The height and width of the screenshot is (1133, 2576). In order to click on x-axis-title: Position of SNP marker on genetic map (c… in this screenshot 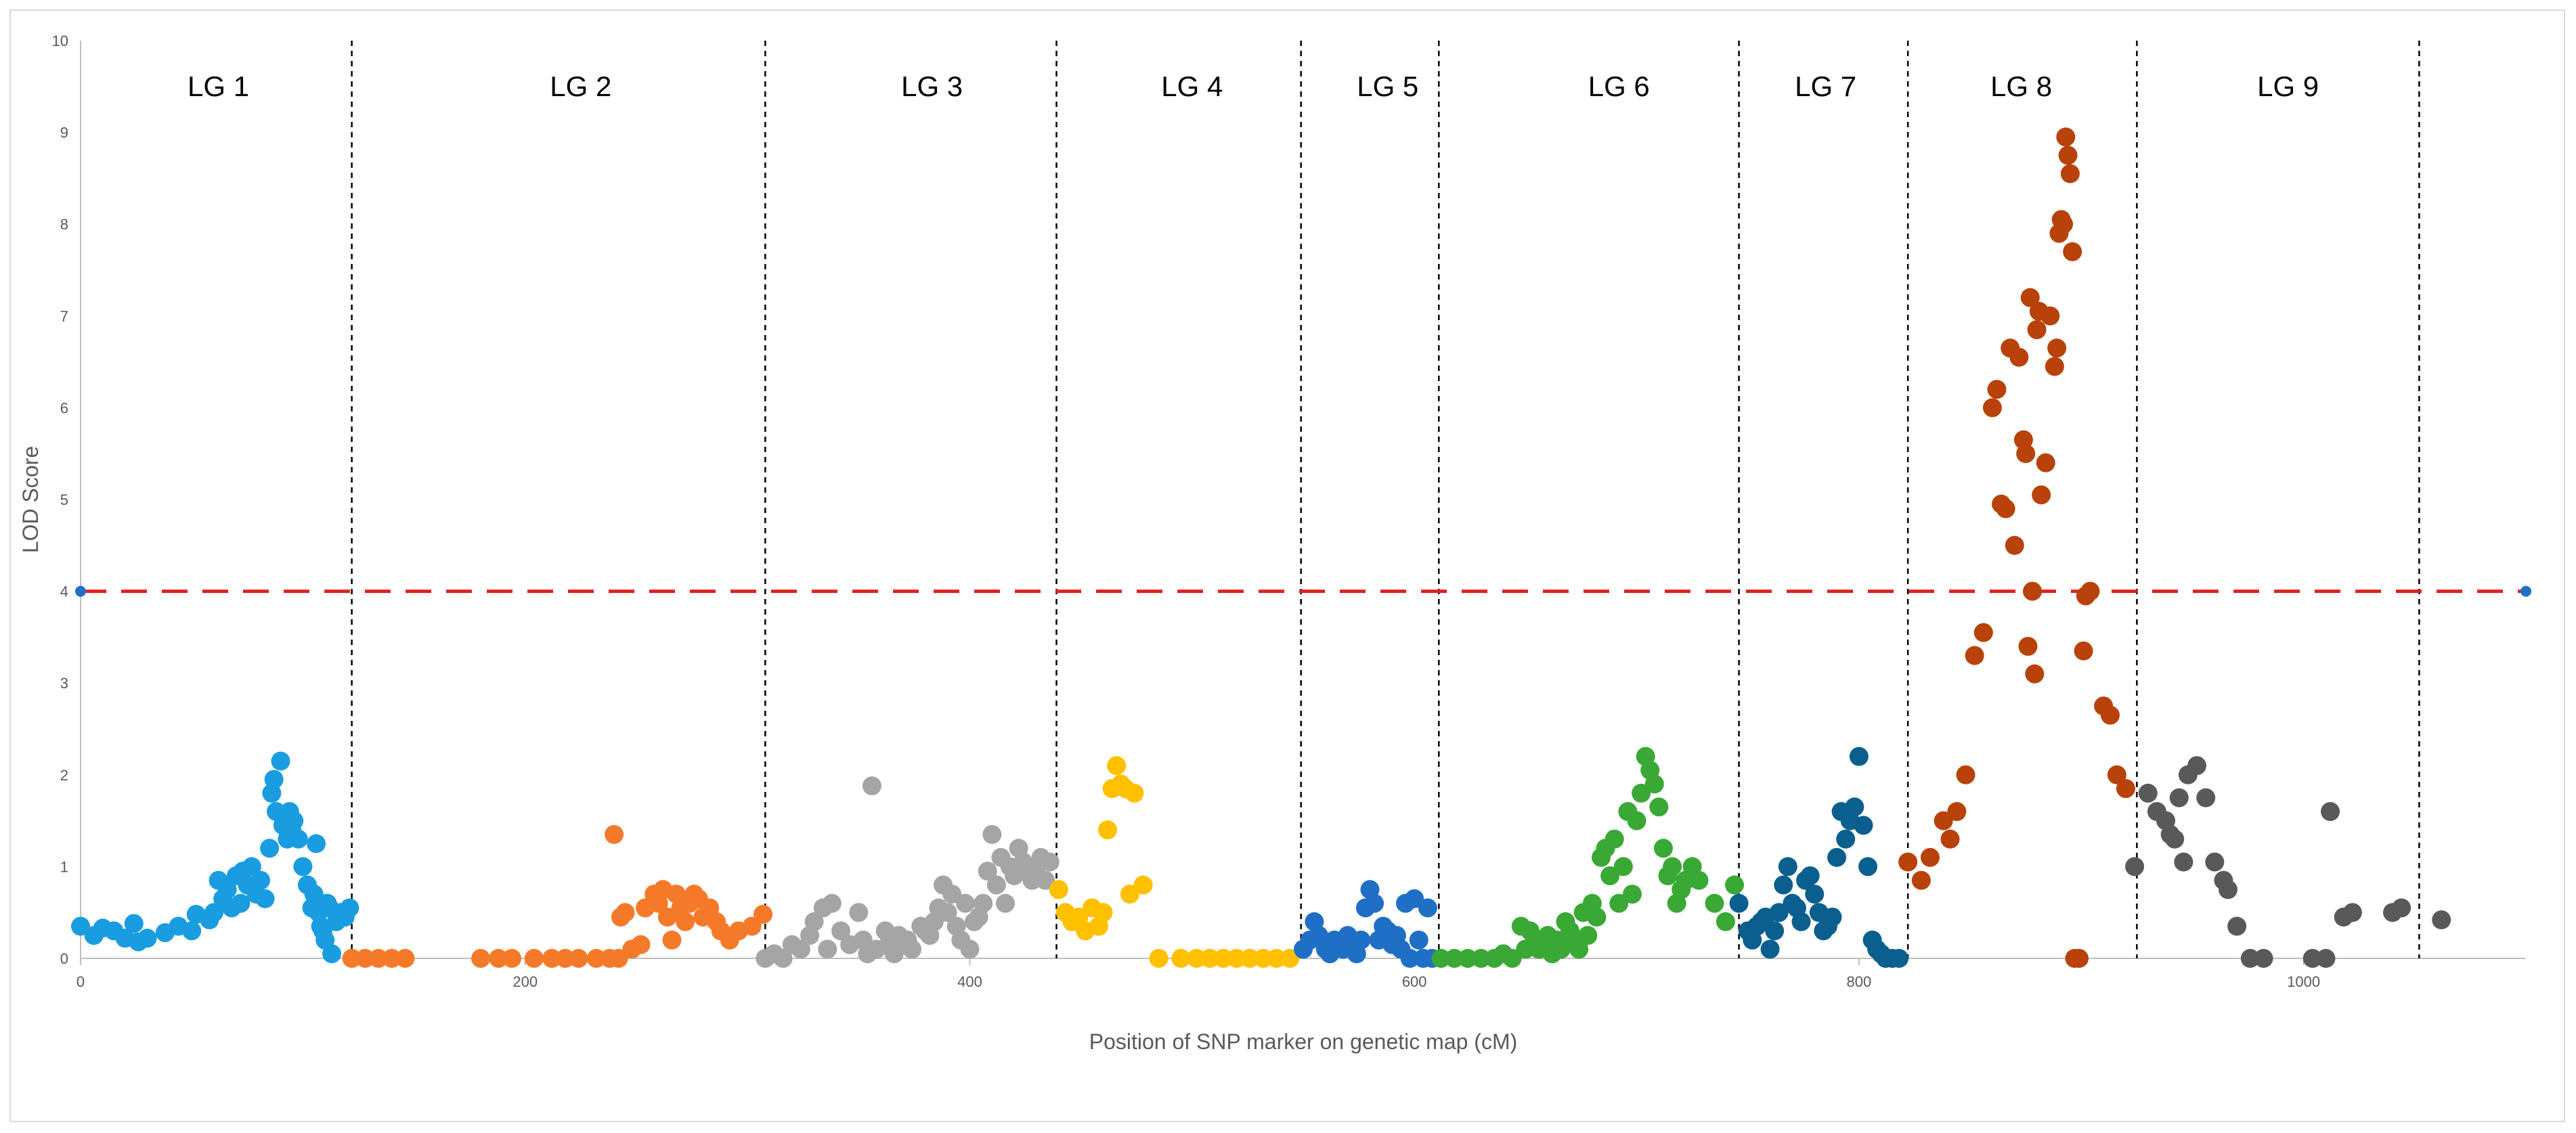, I will do `click(1303, 1041)`.